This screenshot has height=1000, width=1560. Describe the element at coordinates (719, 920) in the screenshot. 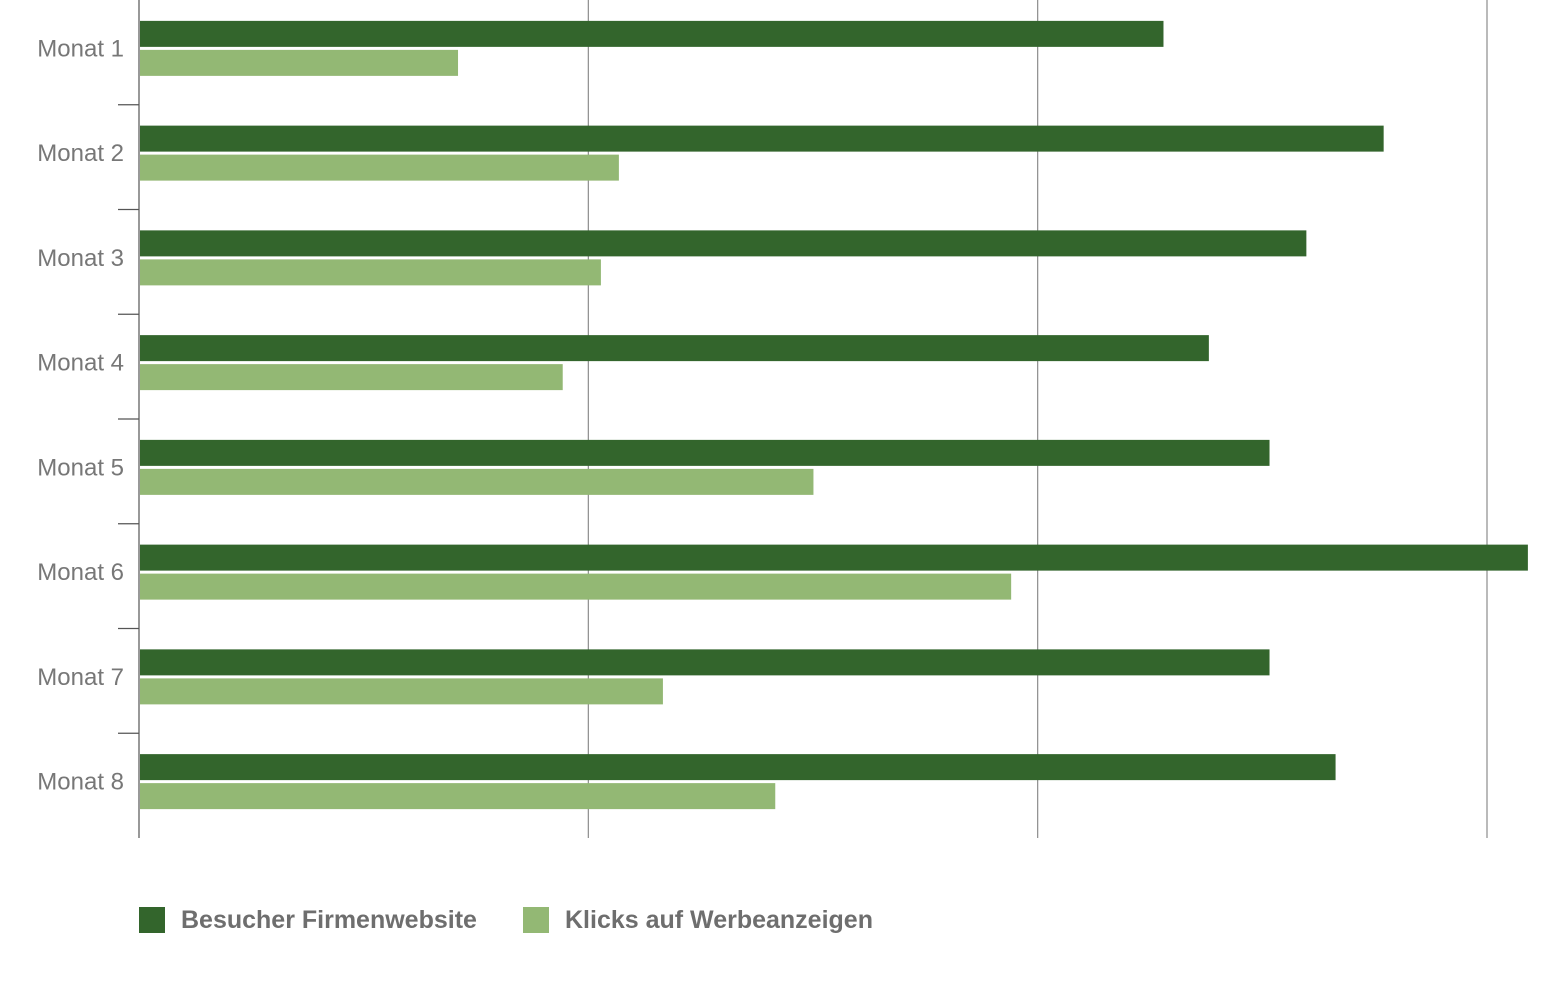

I see `legend-label-2: Klicks auf Werbeanzeigen` at that location.